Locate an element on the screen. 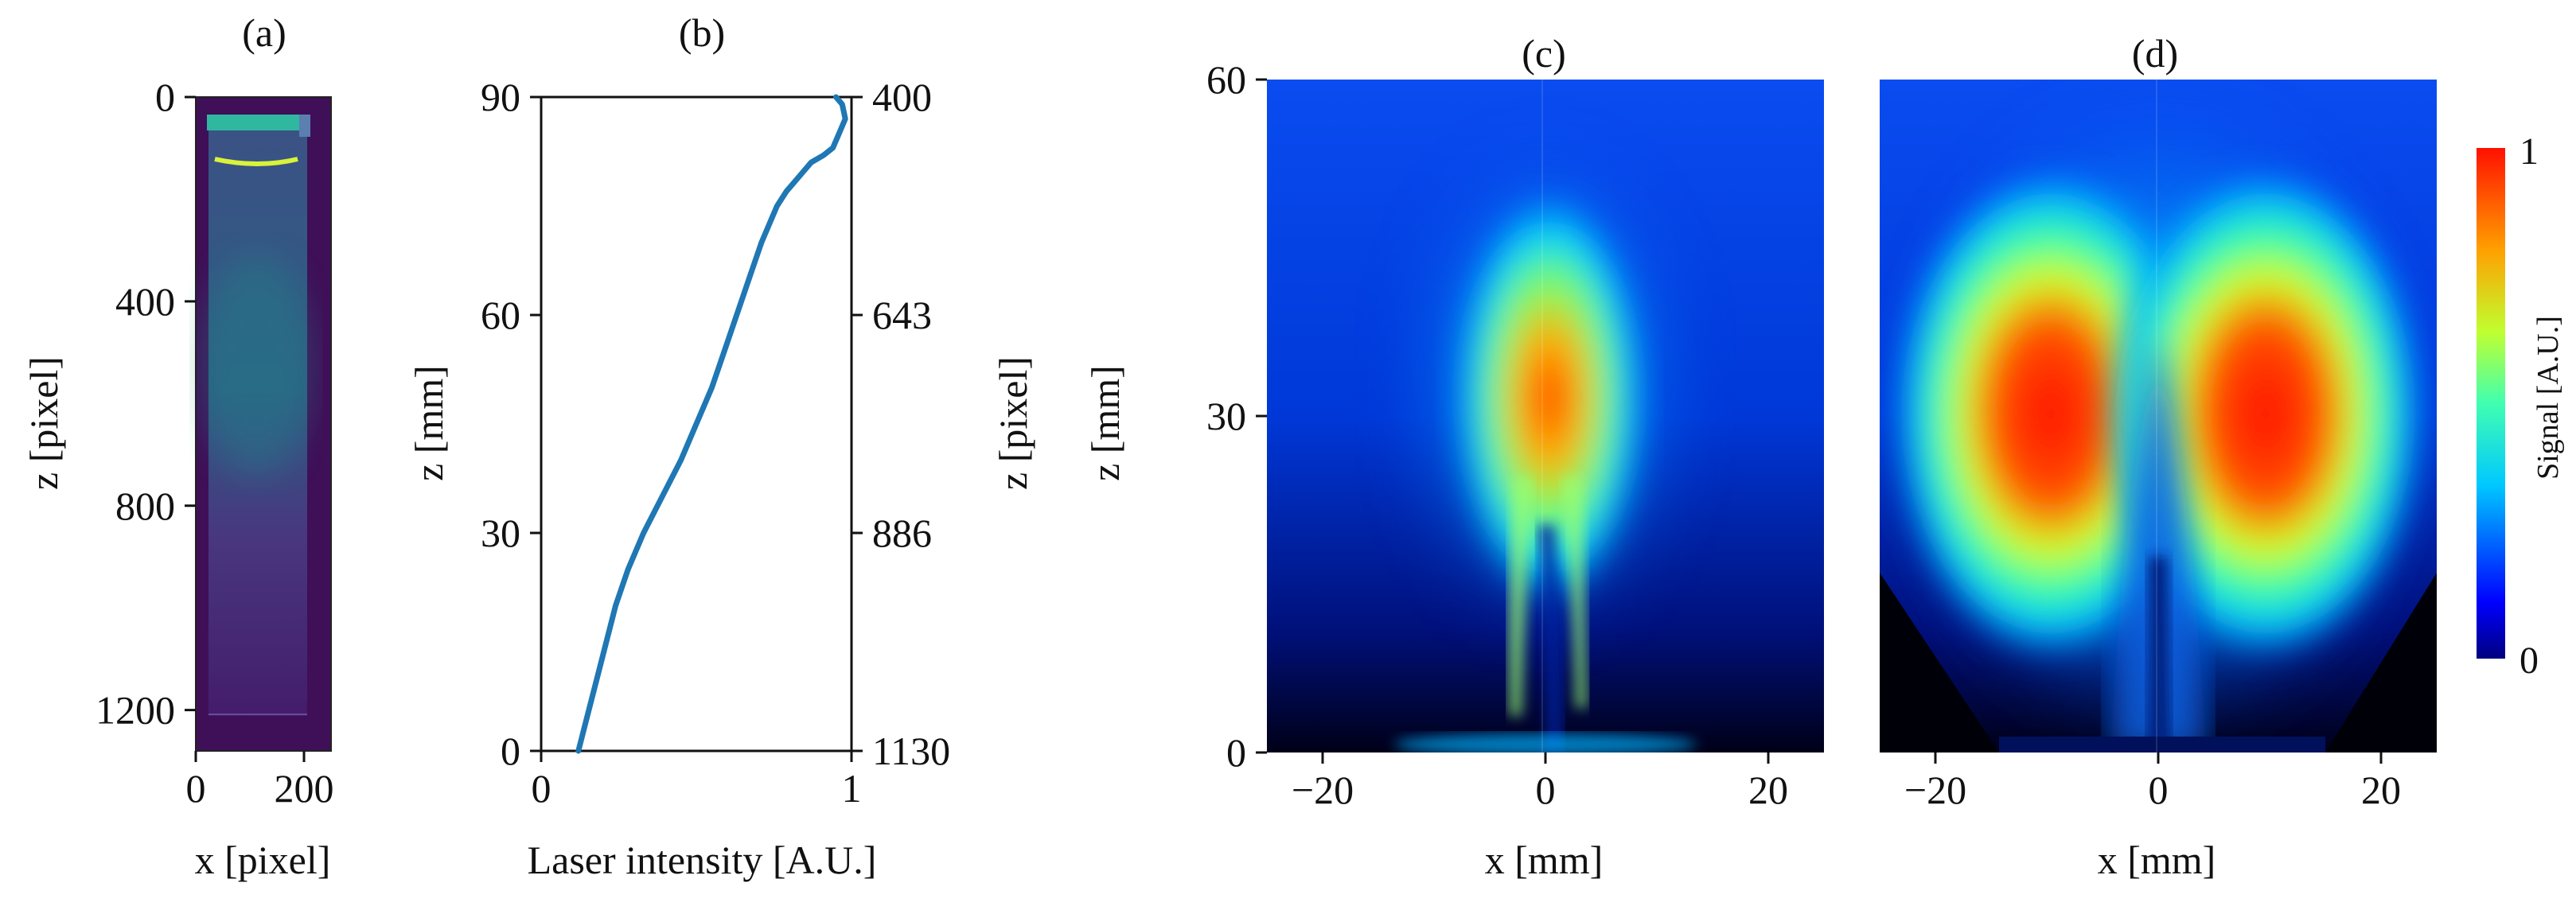 This screenshot has height=910, width=2576. panel-d-xlabel: x [mm] is located at coordinates (2157, 860).